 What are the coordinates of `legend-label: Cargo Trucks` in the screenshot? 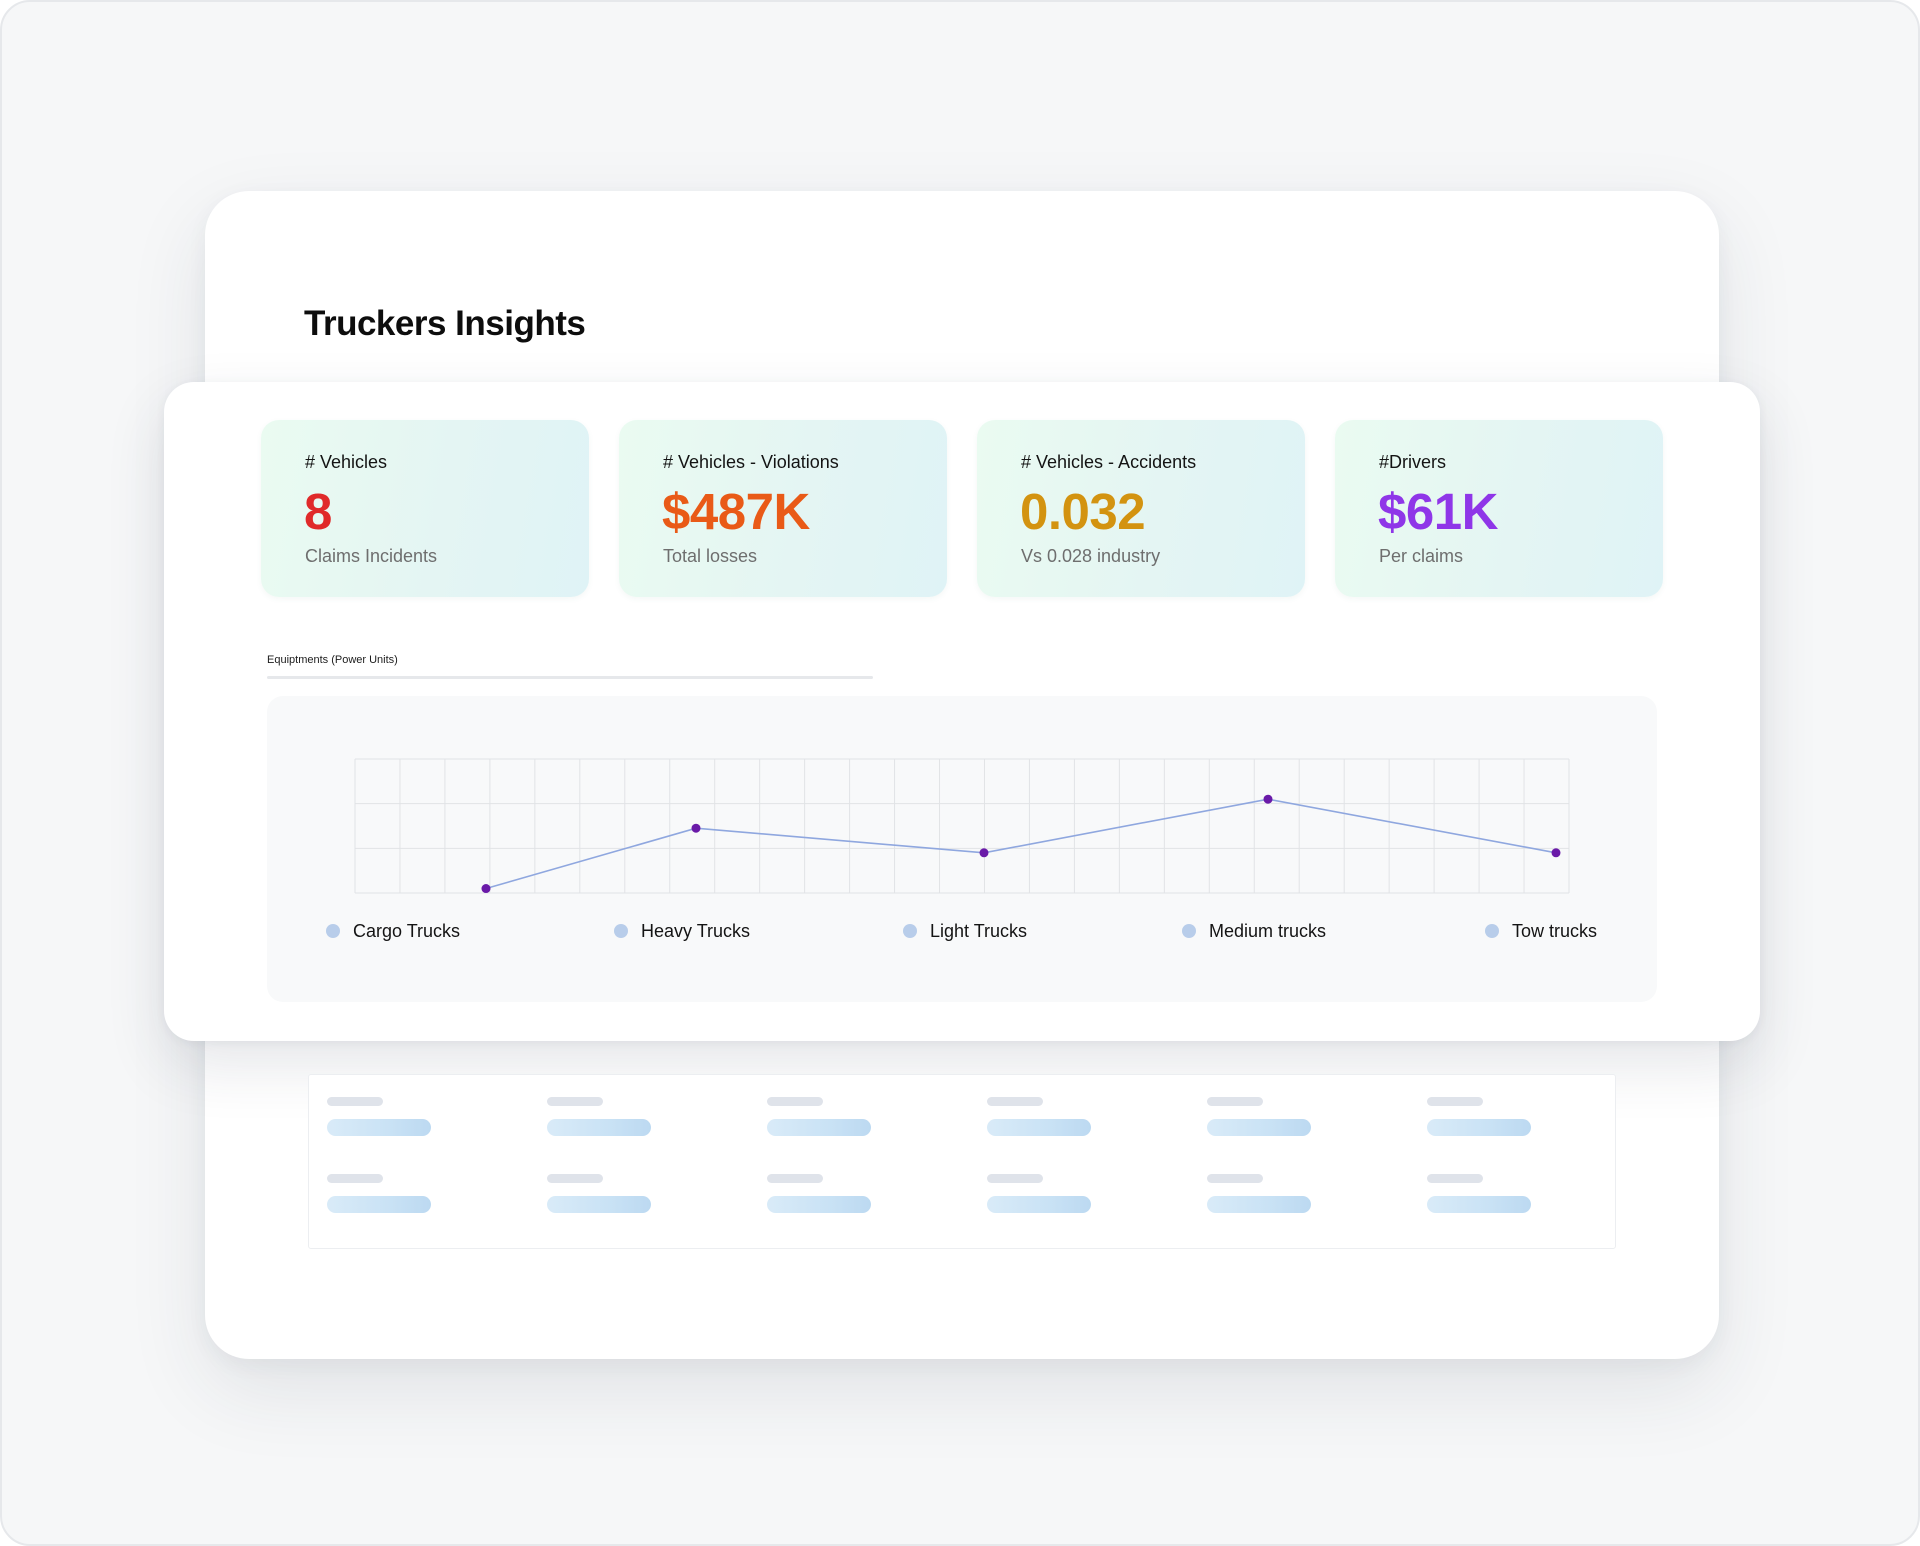 It's located at (407, 930).